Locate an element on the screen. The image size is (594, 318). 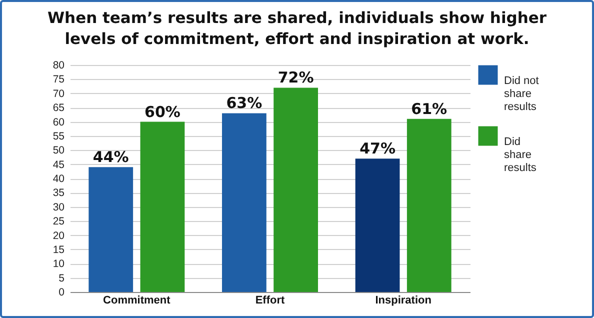
data-label: 44% is located at coordinates (110, 157).